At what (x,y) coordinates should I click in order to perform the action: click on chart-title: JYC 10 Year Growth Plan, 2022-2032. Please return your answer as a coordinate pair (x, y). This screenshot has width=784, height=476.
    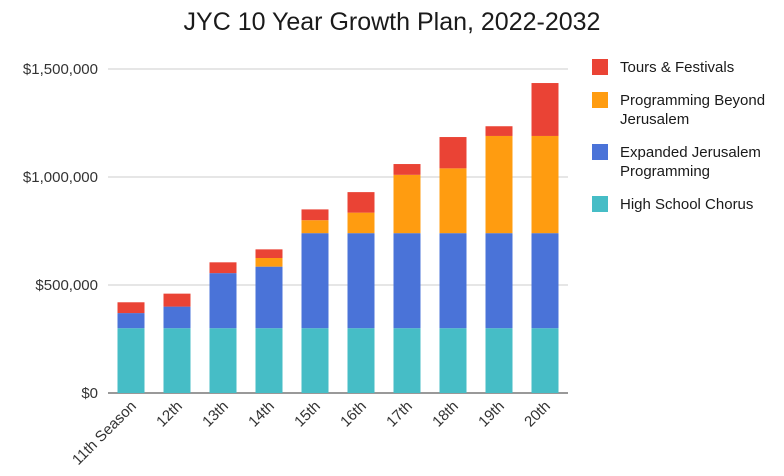
    Looking at the image, I should click on (392, 22).